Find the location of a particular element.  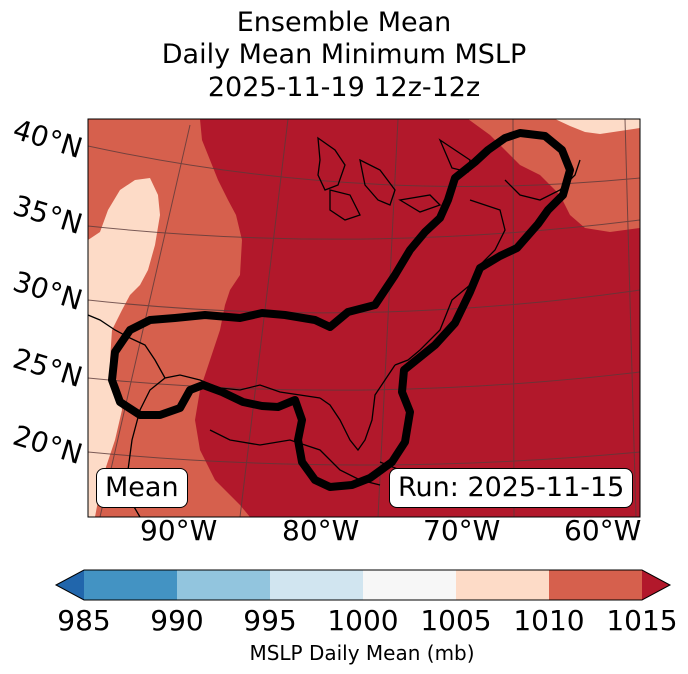

colorbar-tick-985: 985 is located at coordinates (84, 620).